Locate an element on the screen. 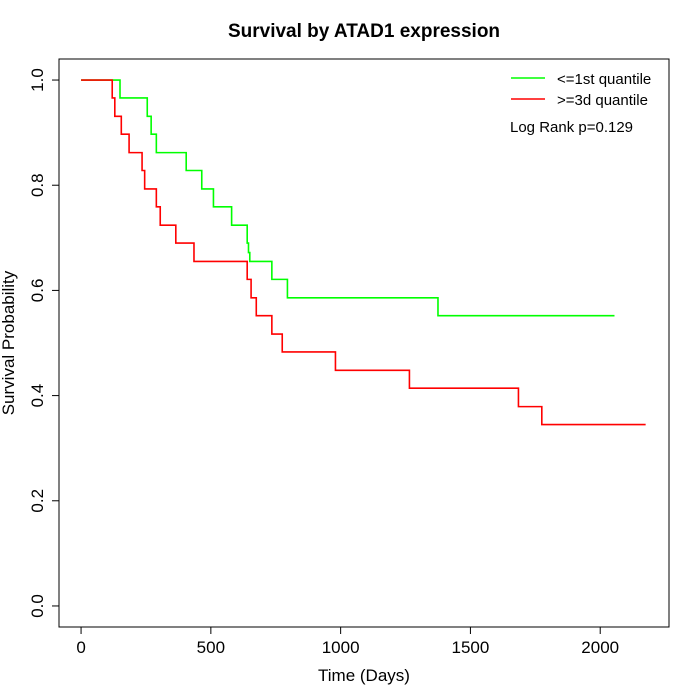 This screenshot has width=700, height=700. y-tick-label: 0.6 is located at coordinates (37, 291).